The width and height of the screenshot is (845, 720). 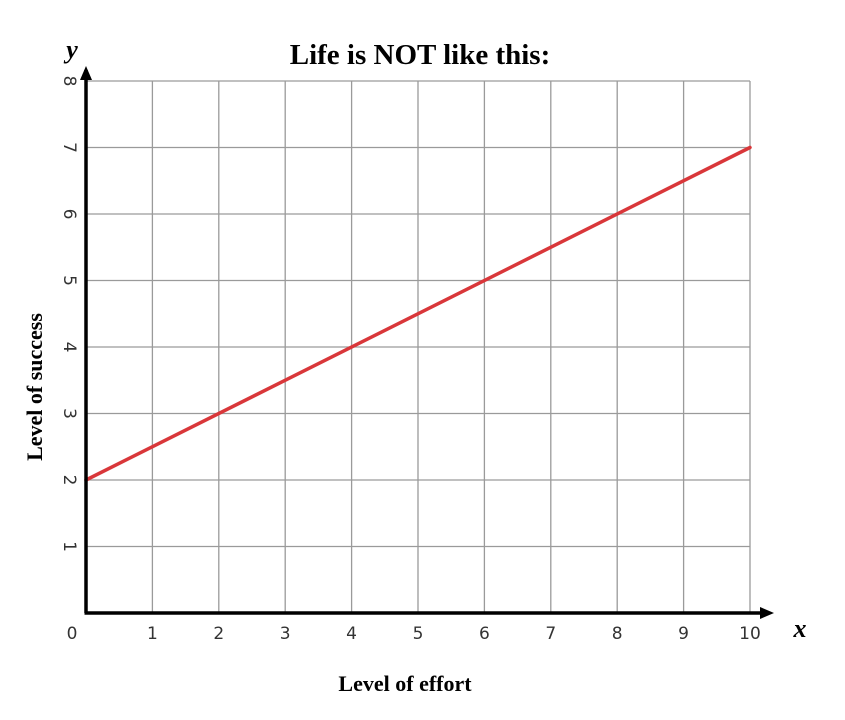 I want to click on y-tick-label: 8, so click(x=69, y=81).